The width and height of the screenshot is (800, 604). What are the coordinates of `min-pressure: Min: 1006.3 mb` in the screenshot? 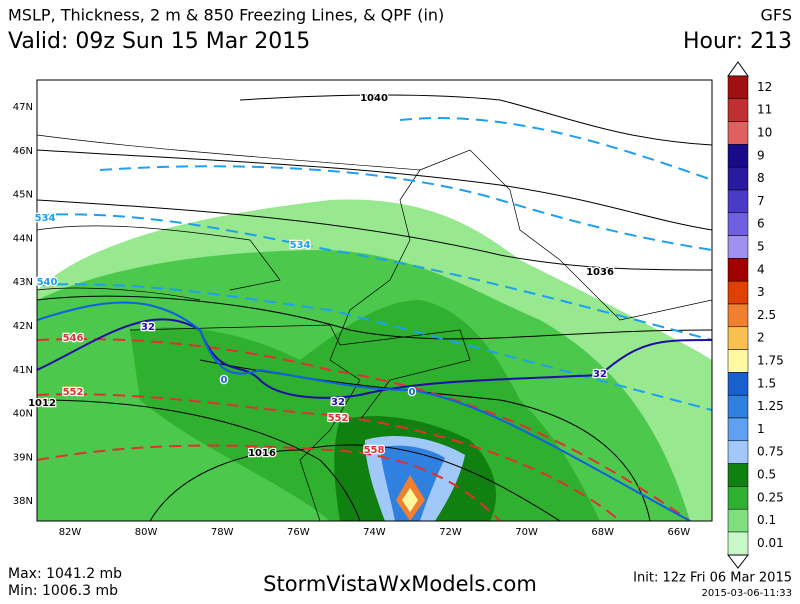 It's located at (63, 591).